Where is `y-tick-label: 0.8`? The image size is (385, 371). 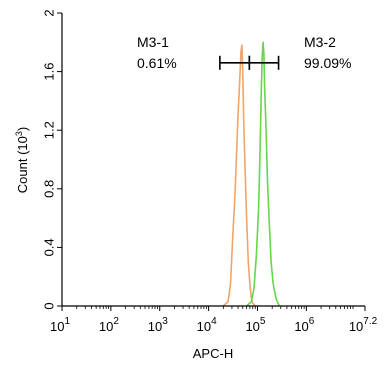 y-tick-label: 0.8 is located at coordinates (49, 189).